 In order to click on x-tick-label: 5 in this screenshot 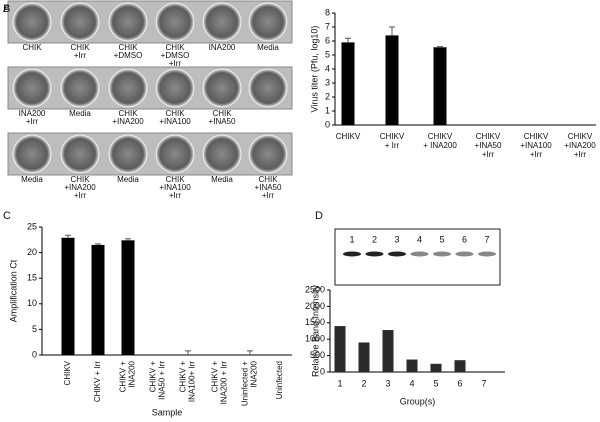, I will do `click(435, 383)`.